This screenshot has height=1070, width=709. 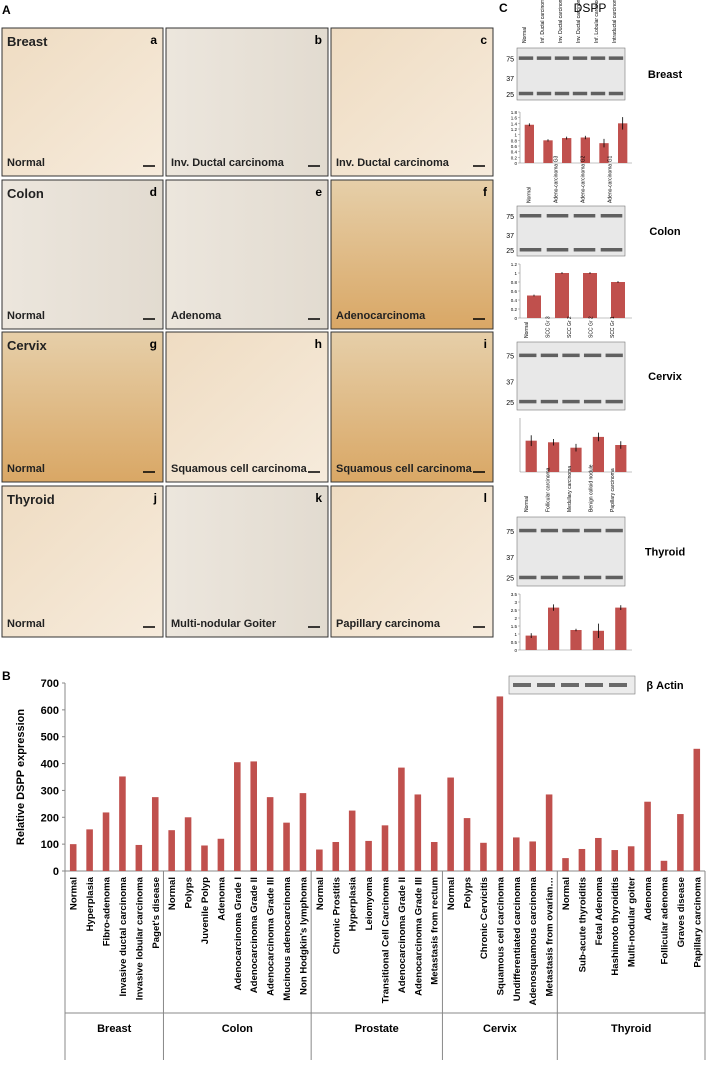 What do you see at coordinates (681, 912) in the screenshot?
I see `x-tick-label: Graves disease` at bounding box center [681, 912].